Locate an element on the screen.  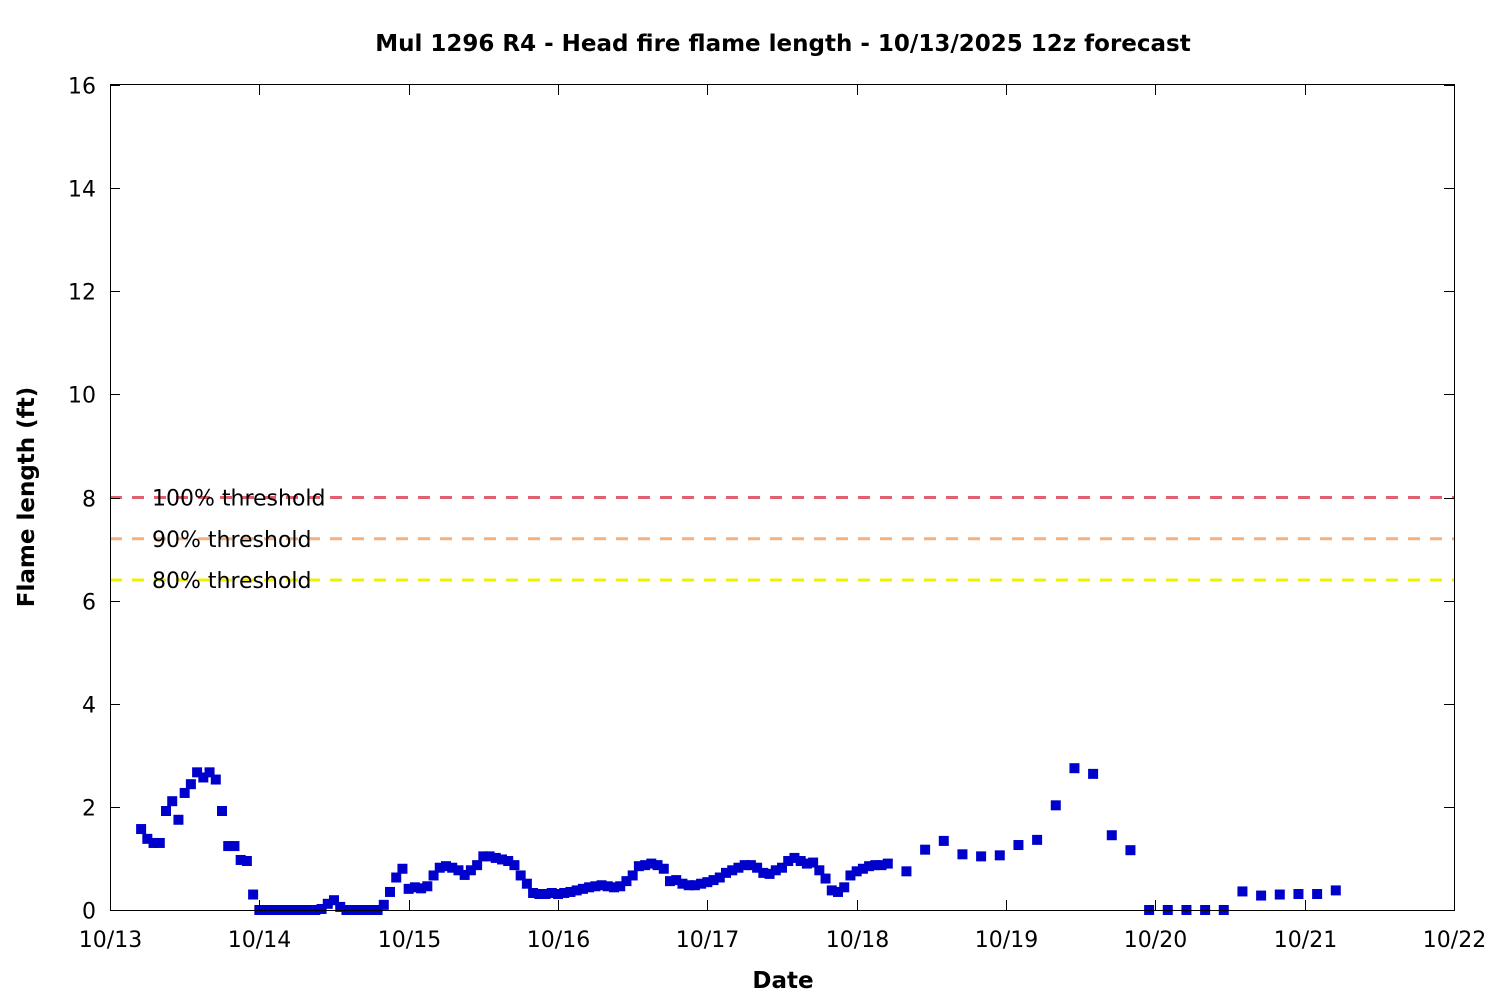
y-tick-label: 2 is located at coordinates (89, 809).